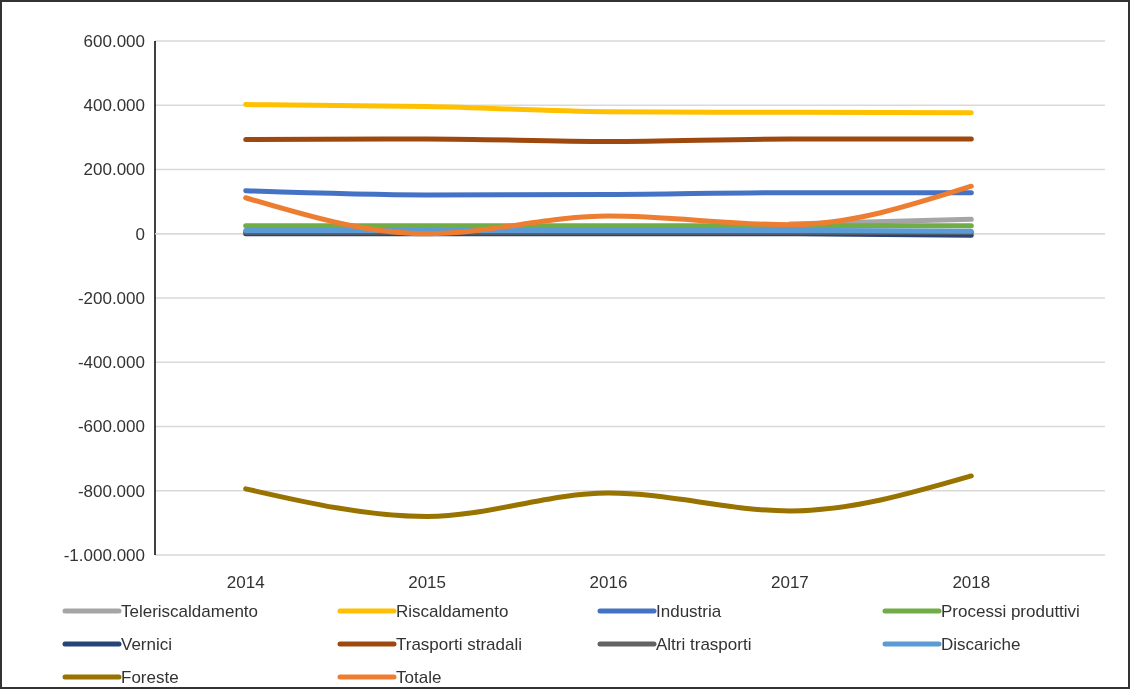 Image resolution: width=1130 pixels, height=689 pixels. What do you see at coordinates (114, 170) in the screenshot?
I see `y-tick-label: 200.000` at bounding box center [114, 170].